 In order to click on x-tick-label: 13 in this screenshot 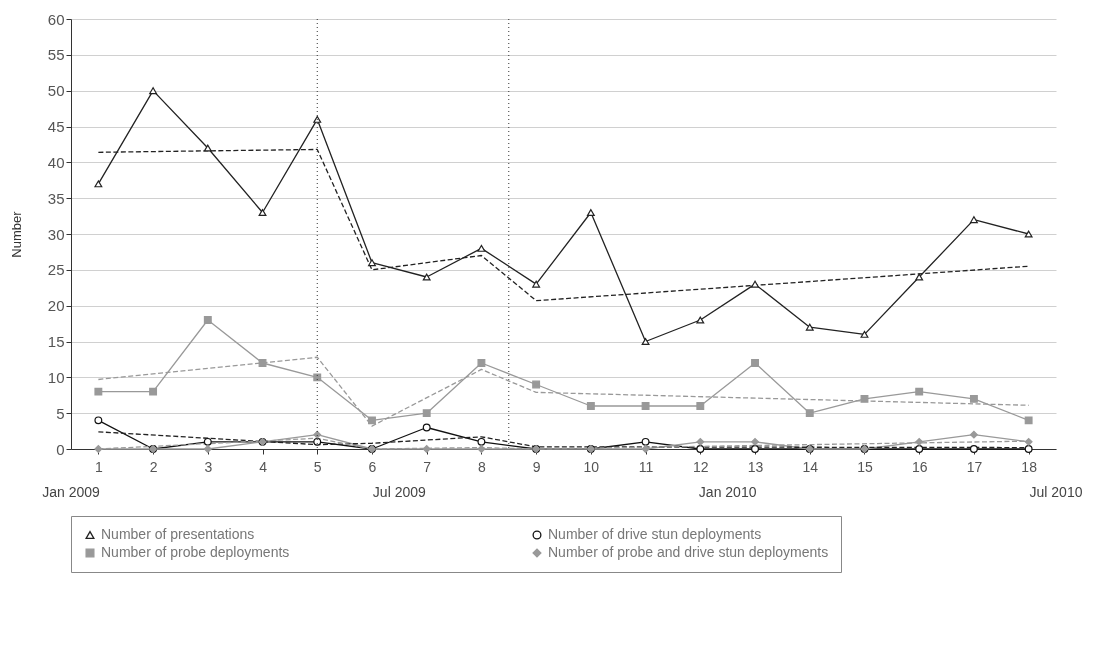, I will do `click(755, 466)`.